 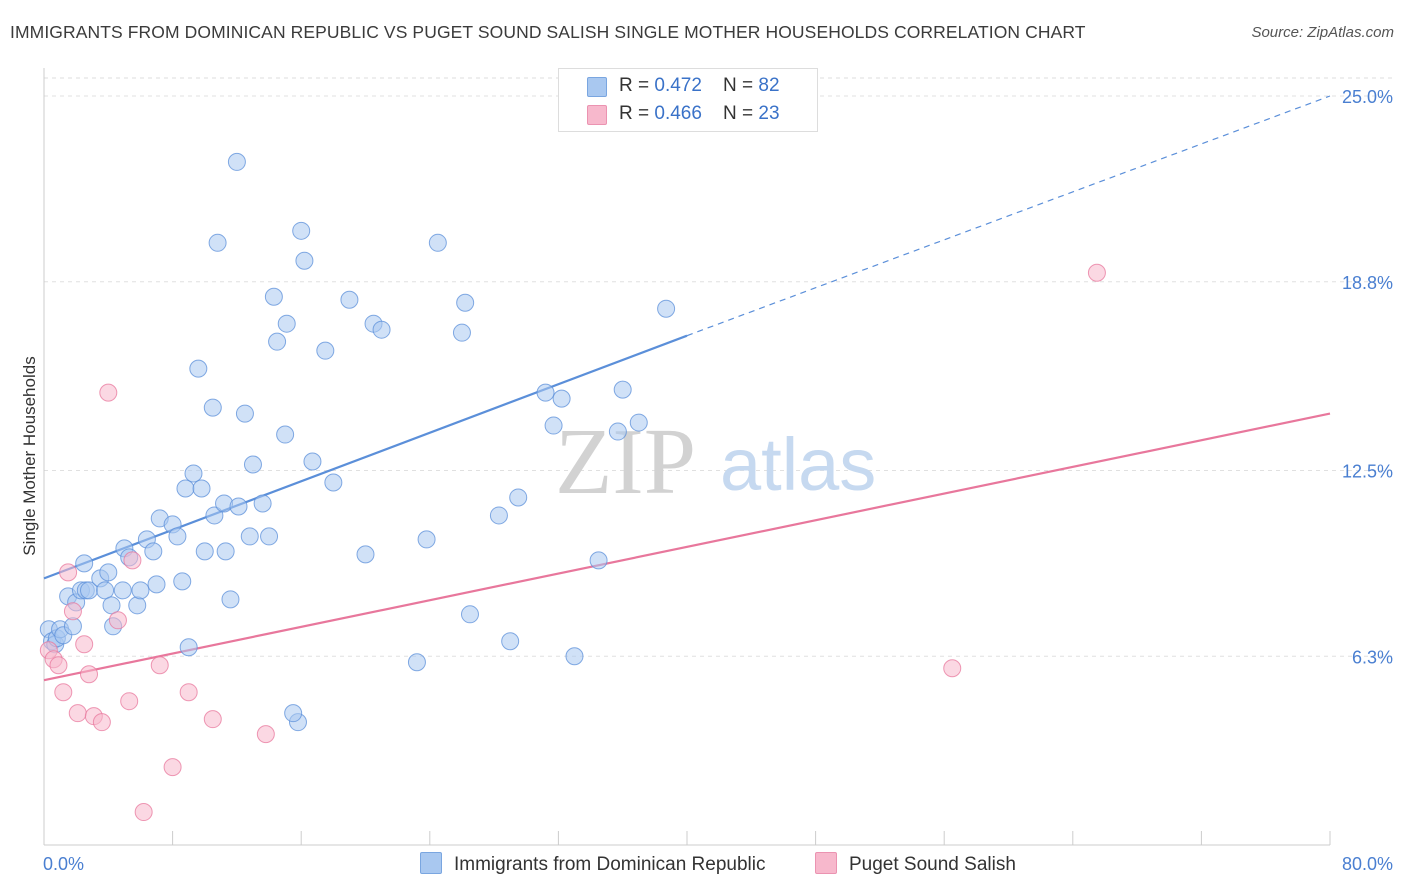 What do you see at coordinates (431, 863) in the screenshot?
I see `bottom-legend-swatch-blue` at bounding box center [431, 863].